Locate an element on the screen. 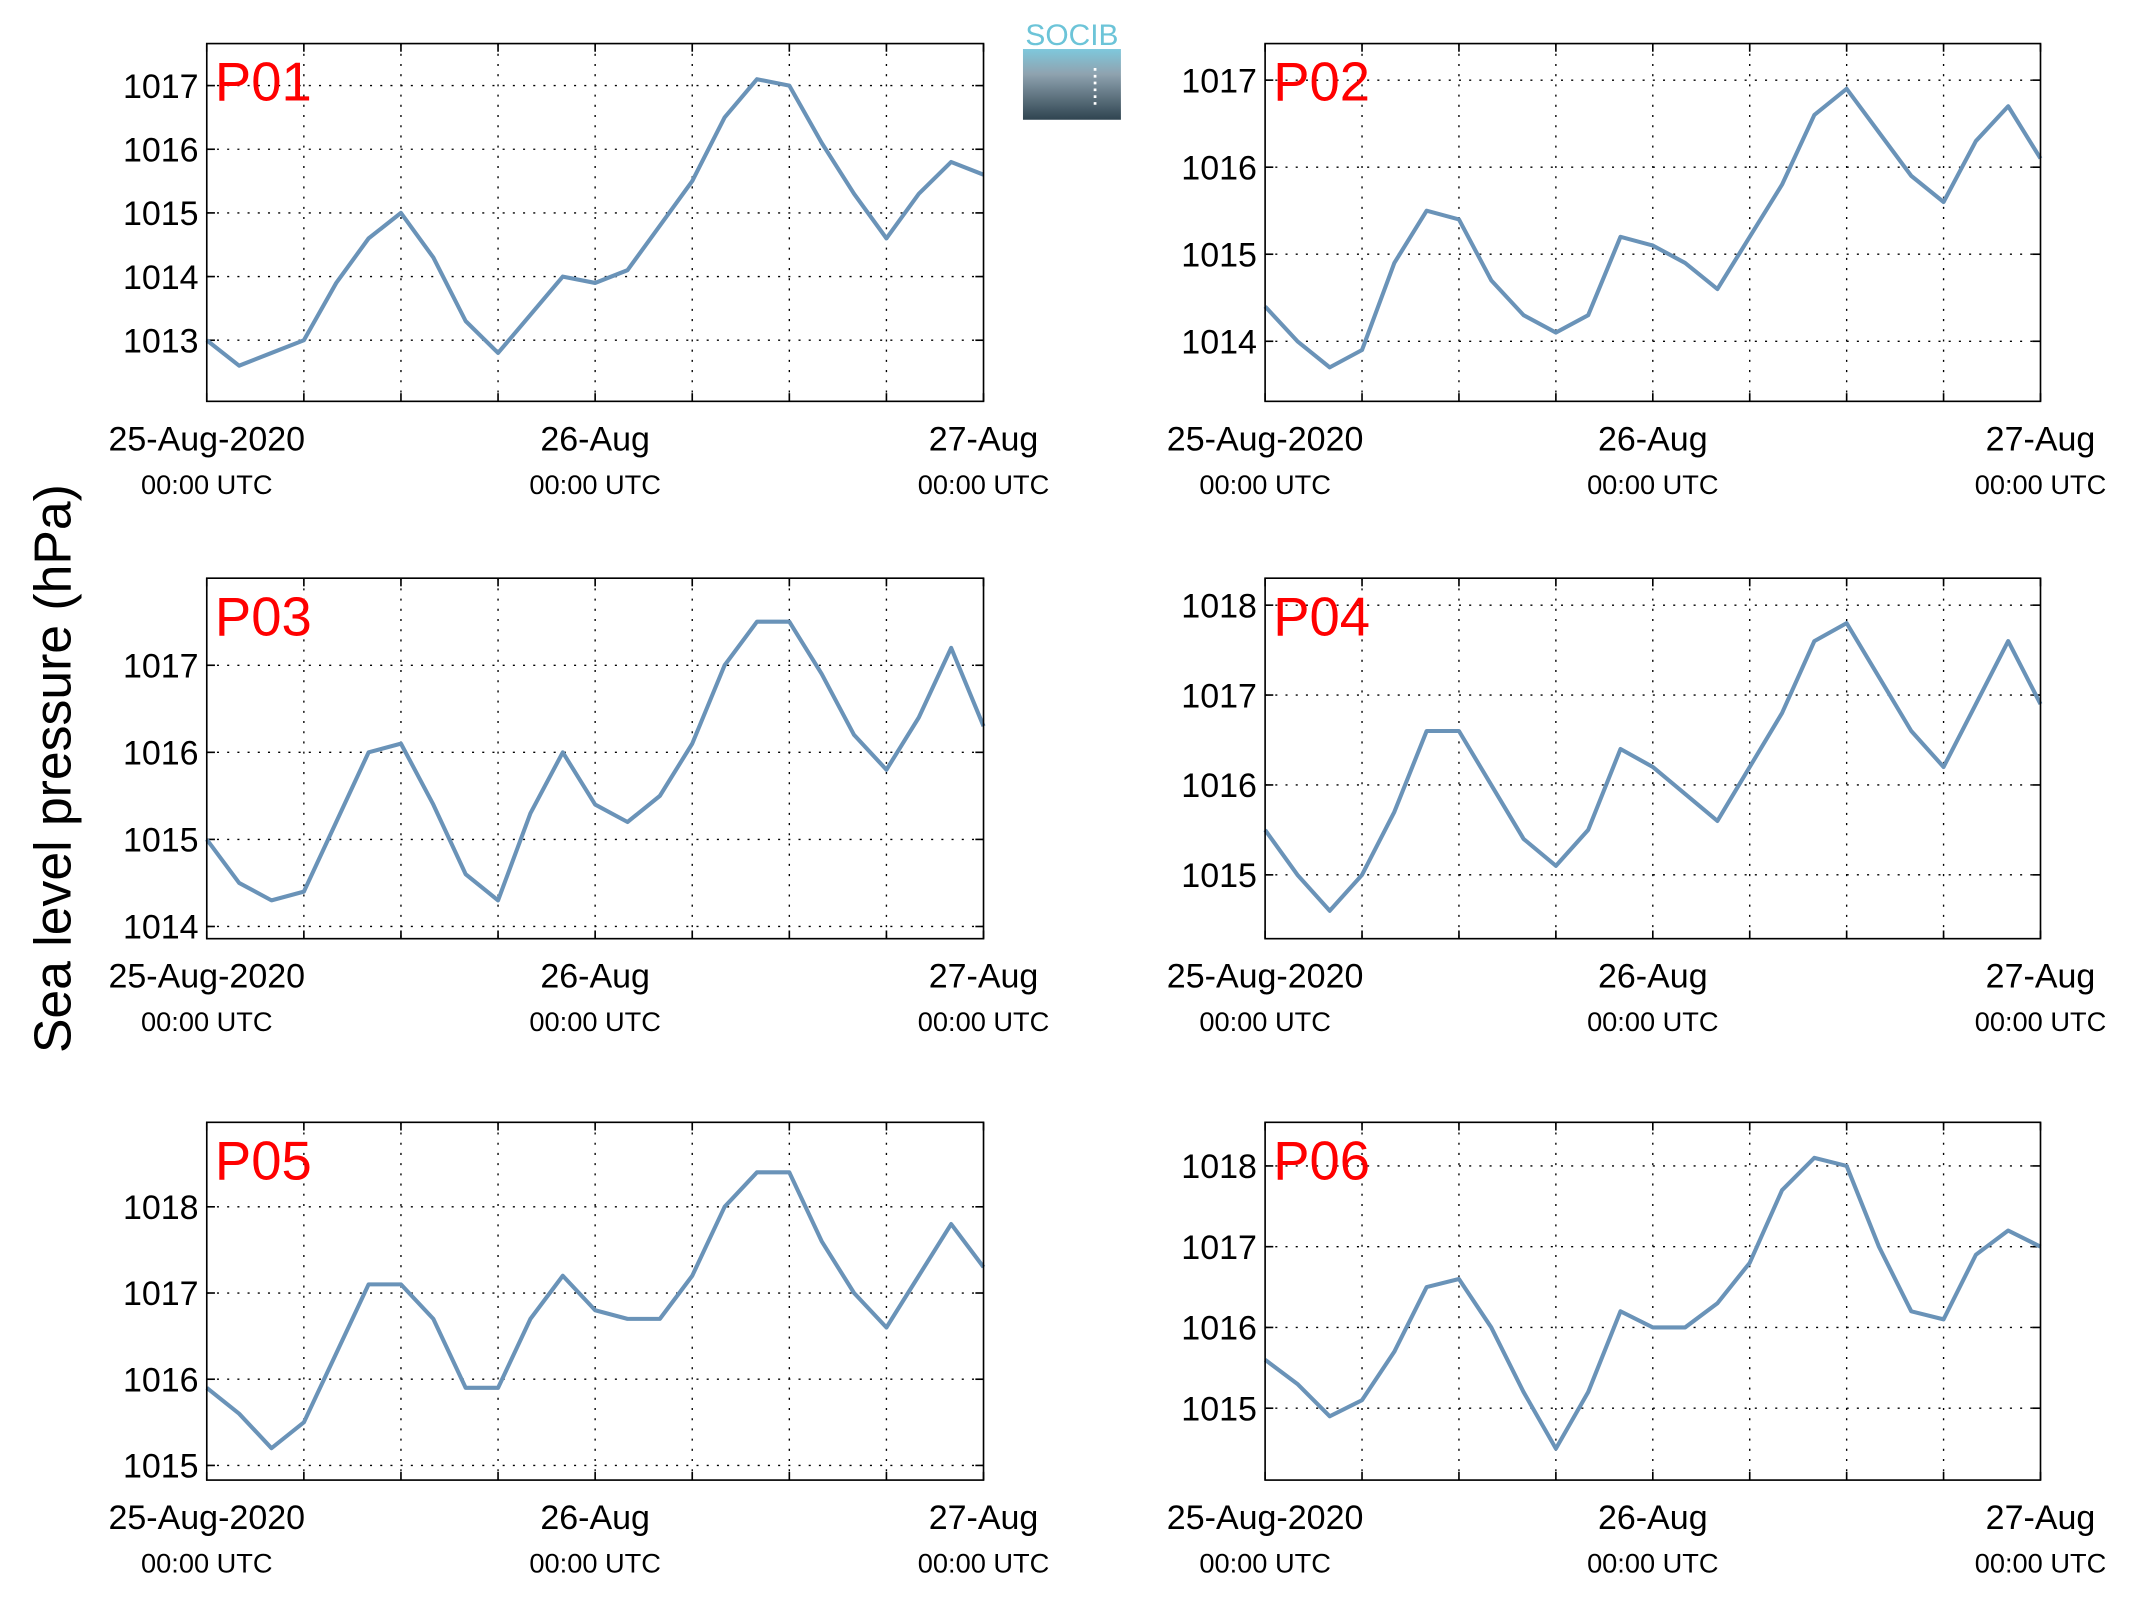 Image resolution: width=2133 pixels, height=1608 pixels. y-tick-label: 1013 is located at coordinates (161, 341).